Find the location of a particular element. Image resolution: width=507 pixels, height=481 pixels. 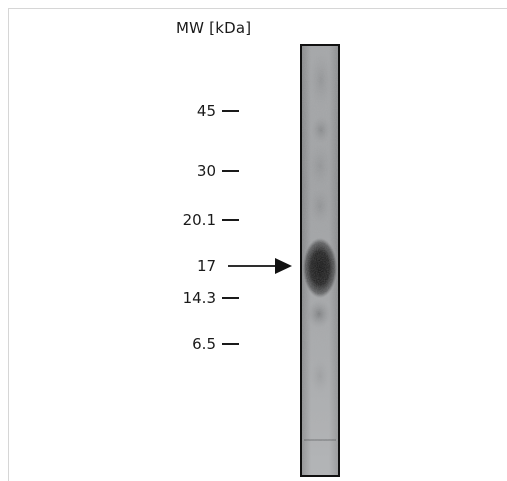

marker-20-1: 20.1 is located at coordinates (211, 220).